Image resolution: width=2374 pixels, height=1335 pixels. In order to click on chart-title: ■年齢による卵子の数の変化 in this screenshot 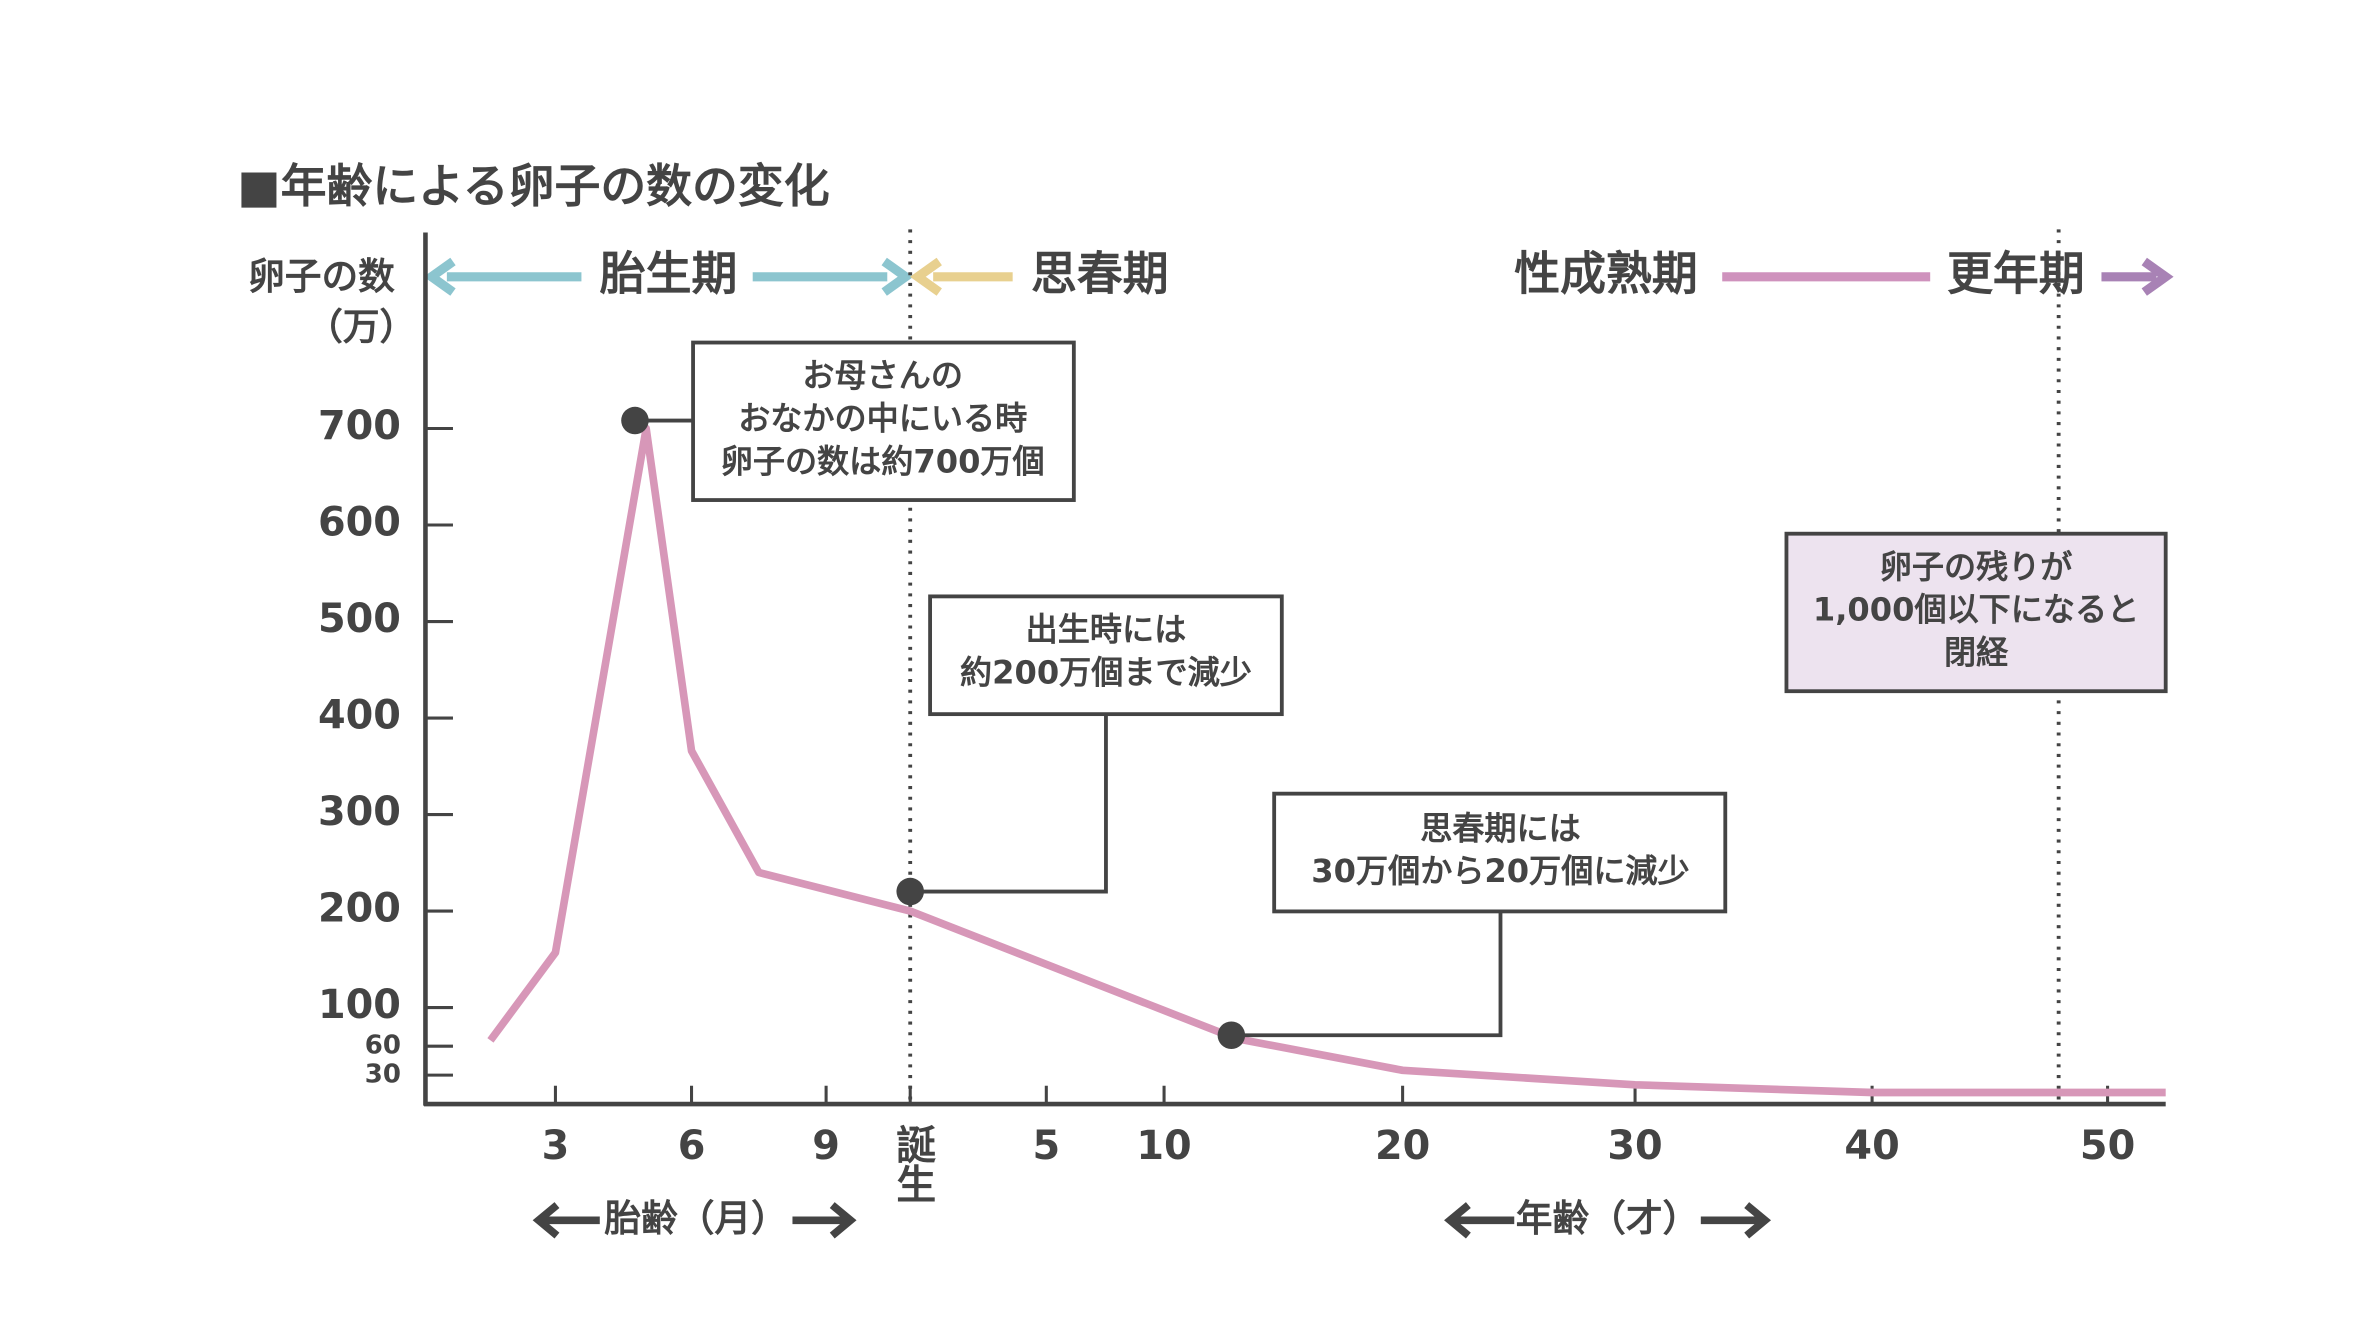, I will do `click(533, 186)`.